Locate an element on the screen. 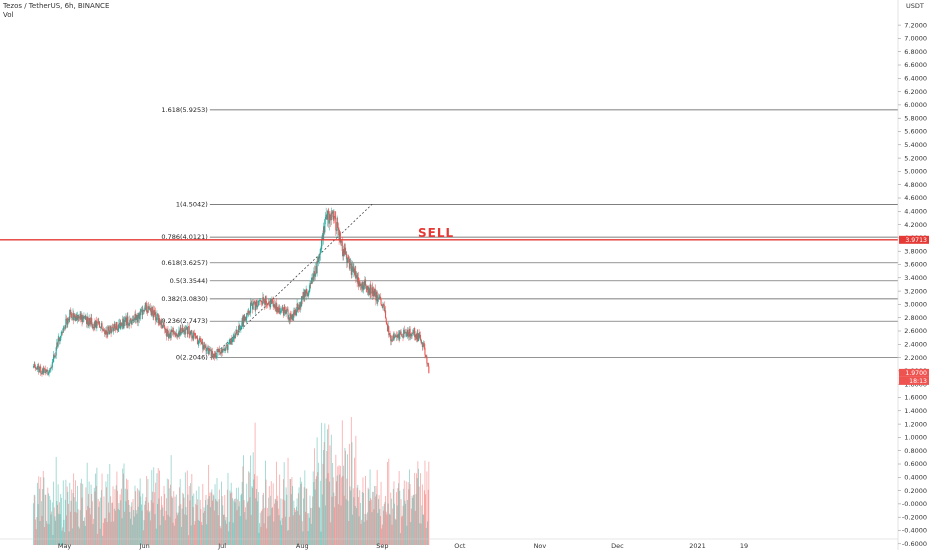 The image size is (932, 550). time-tick-label: Nov is located at coordinates (540, 546).